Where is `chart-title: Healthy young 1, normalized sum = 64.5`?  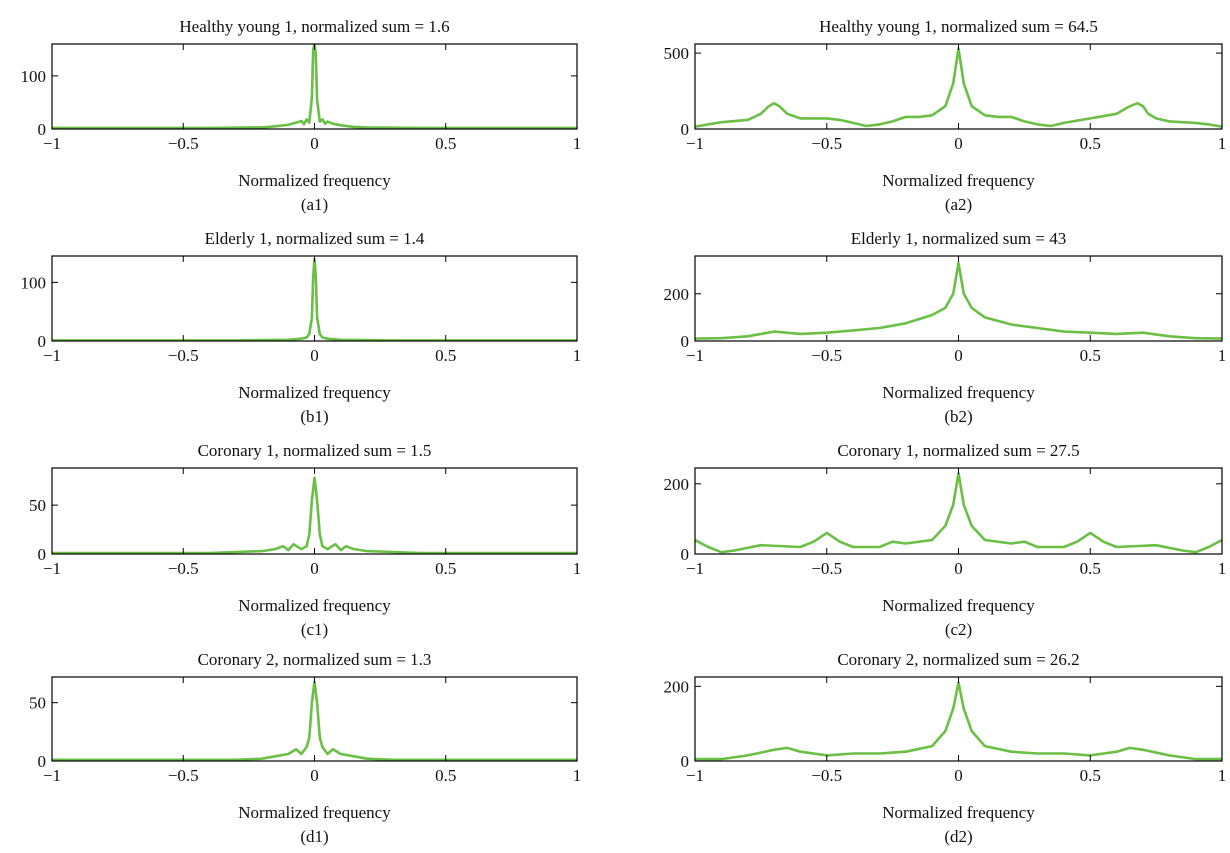
chart-title: Healthy young 1, normalized sum = 64.5 is located at coordinates (958, 26).